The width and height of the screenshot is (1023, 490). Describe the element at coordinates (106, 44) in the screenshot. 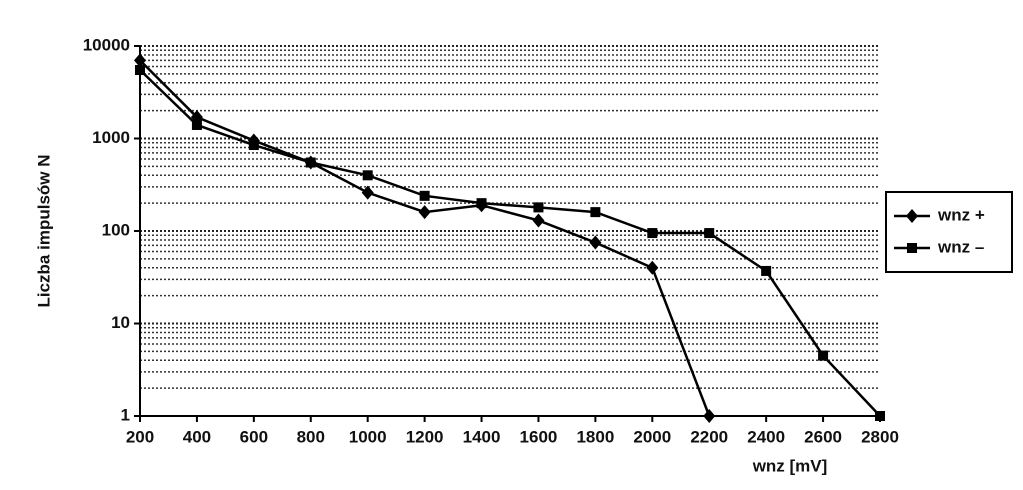

I see `y-tick-label: 10000` at that location.